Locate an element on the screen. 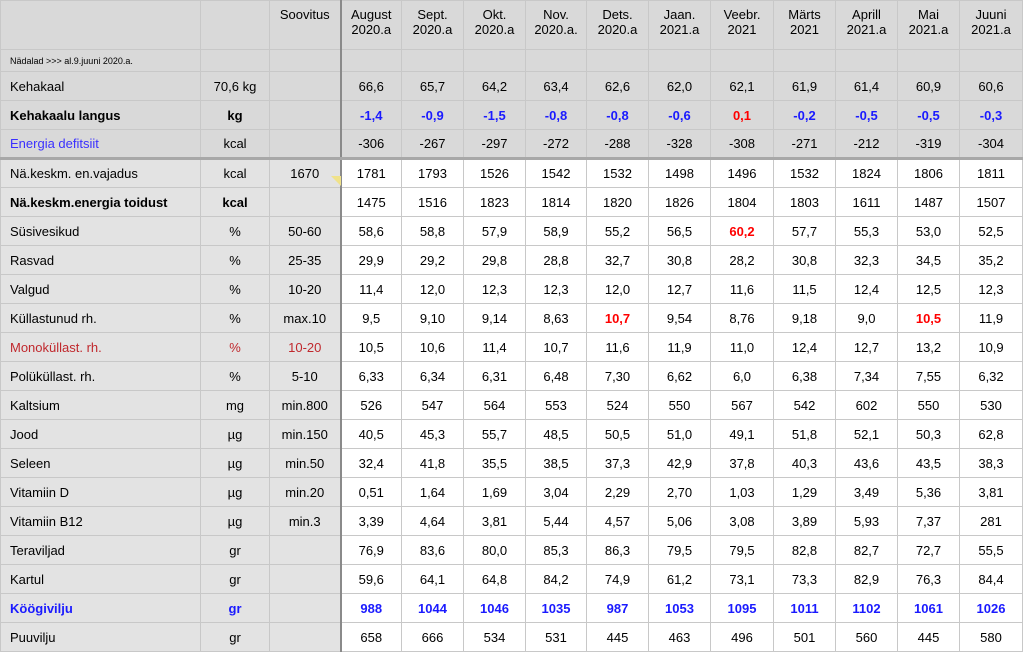  row-unit: 70,6 kg is located at coordinates (235, 86).